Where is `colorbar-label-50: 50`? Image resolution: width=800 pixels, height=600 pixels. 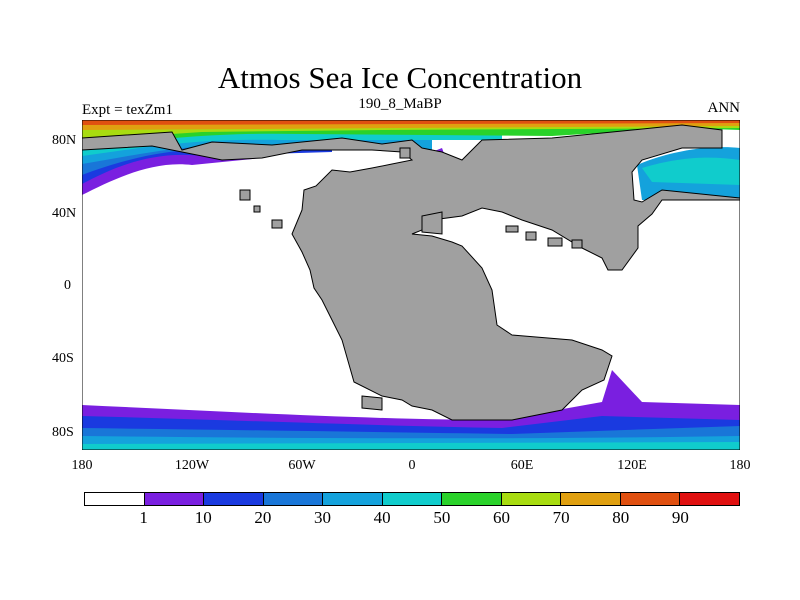
colorbar-label-50: 50 is located at coordinates (442, 517).